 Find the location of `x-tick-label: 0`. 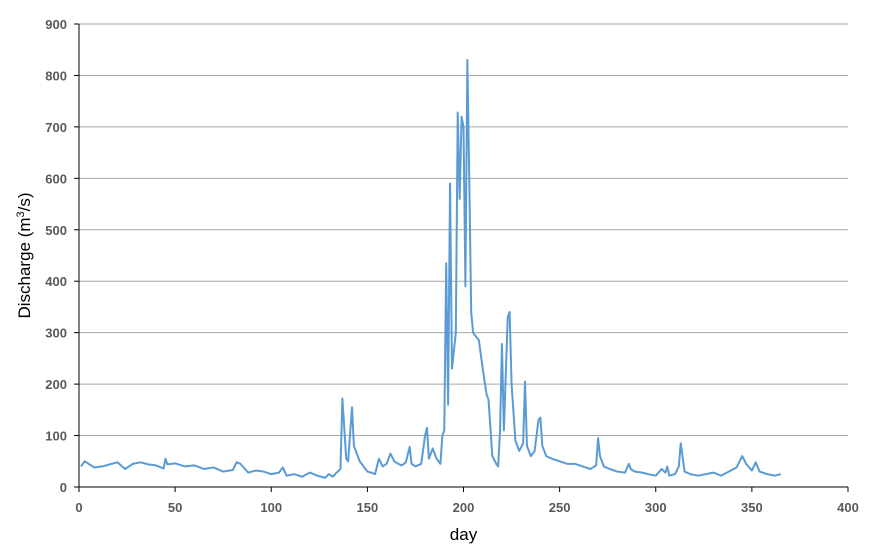

x-tick-label: 0 is located at coordinates (78, 507).